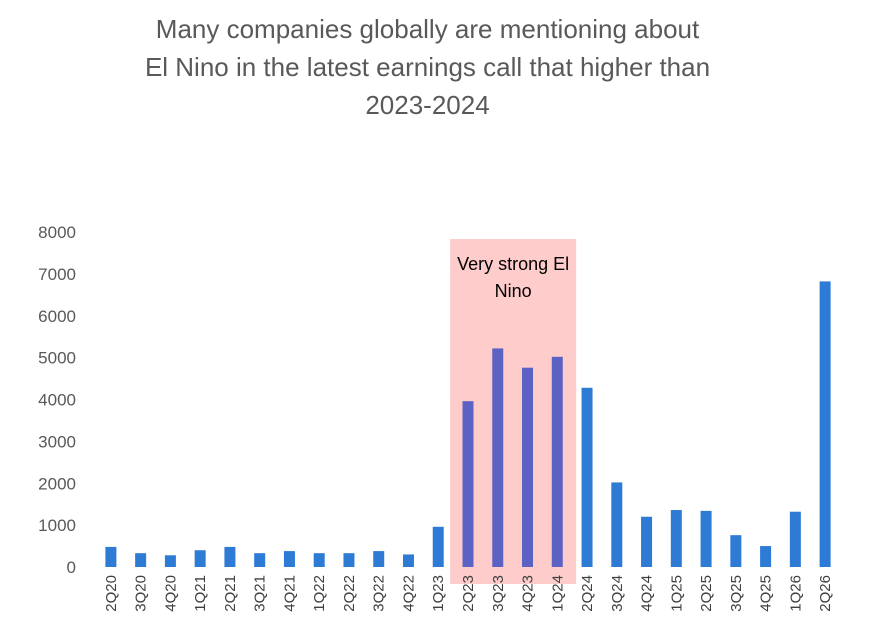  I want to click on bar-3Q20, so click(141, 560).